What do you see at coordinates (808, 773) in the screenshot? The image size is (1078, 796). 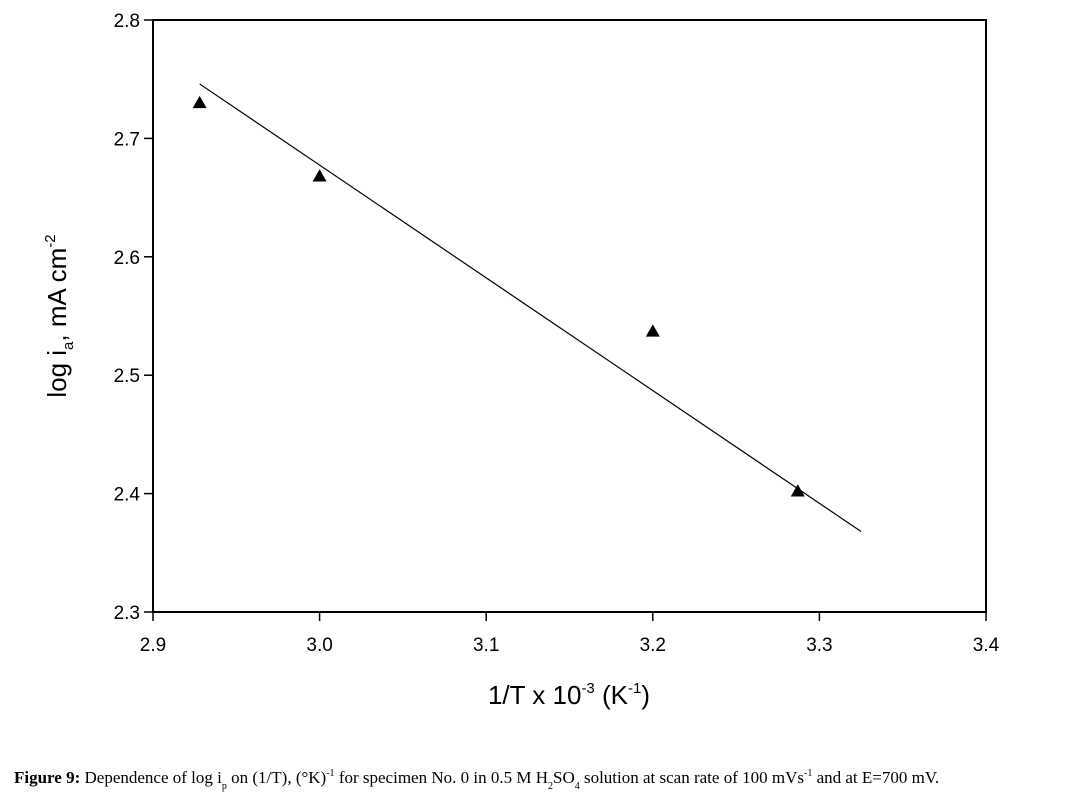 I see `caption-sup-2: -1` at bounding box center [808, 773].